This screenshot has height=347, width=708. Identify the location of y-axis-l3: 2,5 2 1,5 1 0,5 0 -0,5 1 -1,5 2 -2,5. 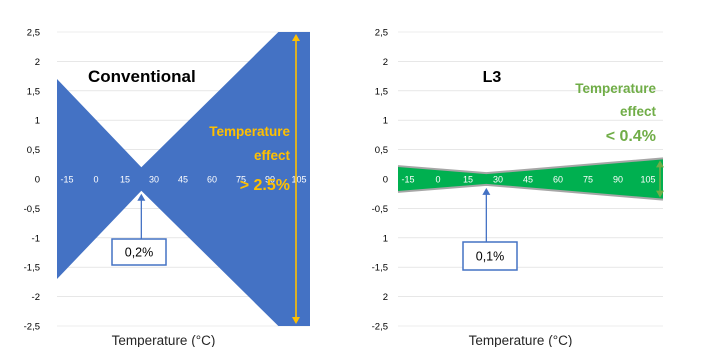
(380, 180).